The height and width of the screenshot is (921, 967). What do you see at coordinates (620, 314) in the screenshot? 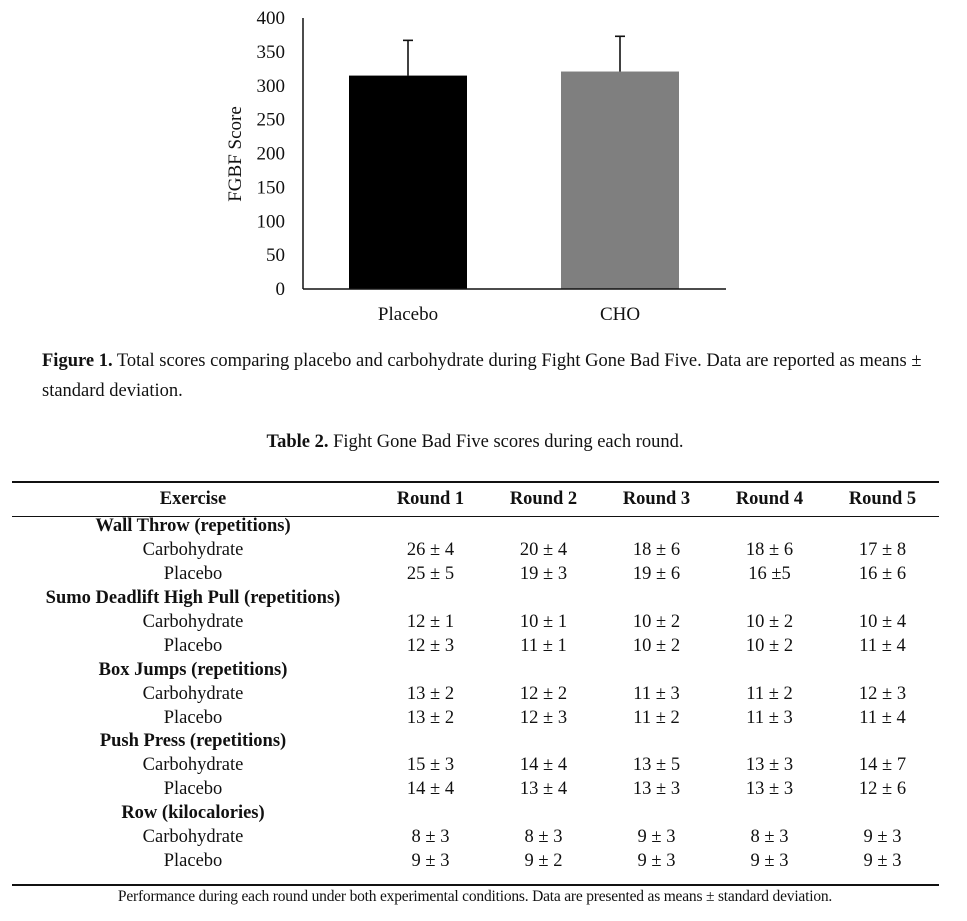
I see `x-tick-label: CHO` at bounding box center [620, 314].